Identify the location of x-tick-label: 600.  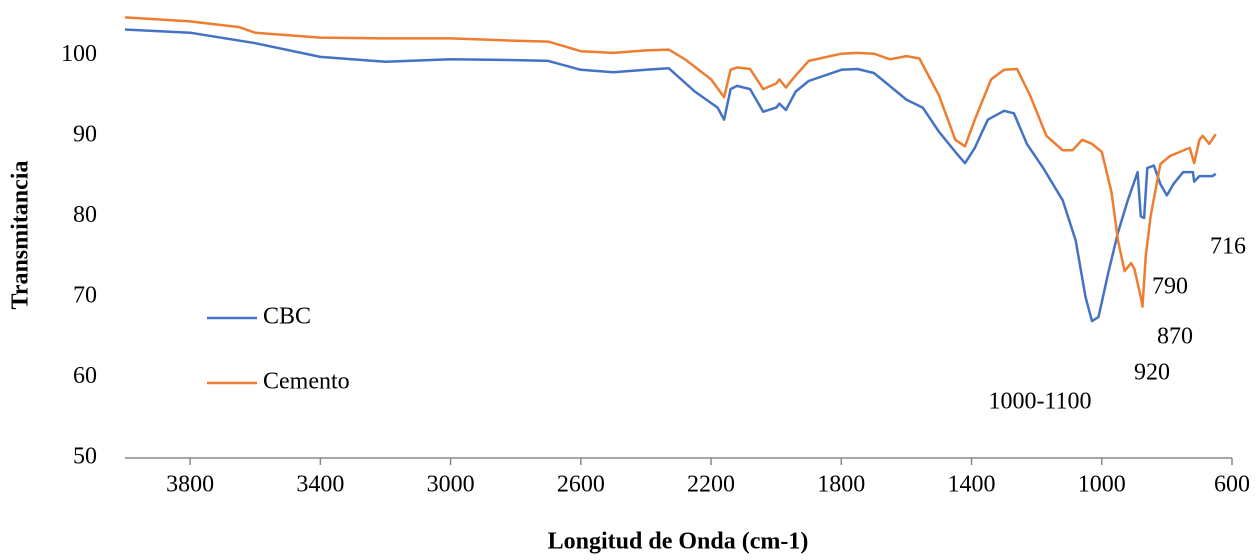
(1232, 485).